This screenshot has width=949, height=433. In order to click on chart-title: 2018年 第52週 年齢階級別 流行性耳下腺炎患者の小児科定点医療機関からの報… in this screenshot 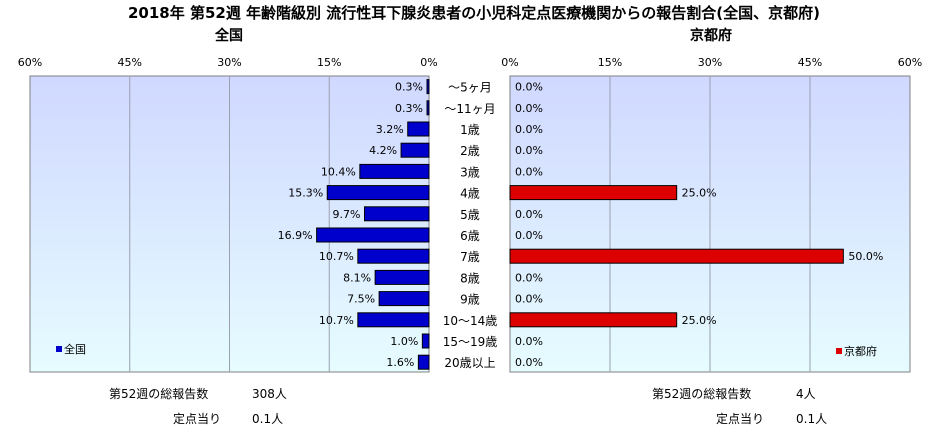, I will do `click(474, 13)`.